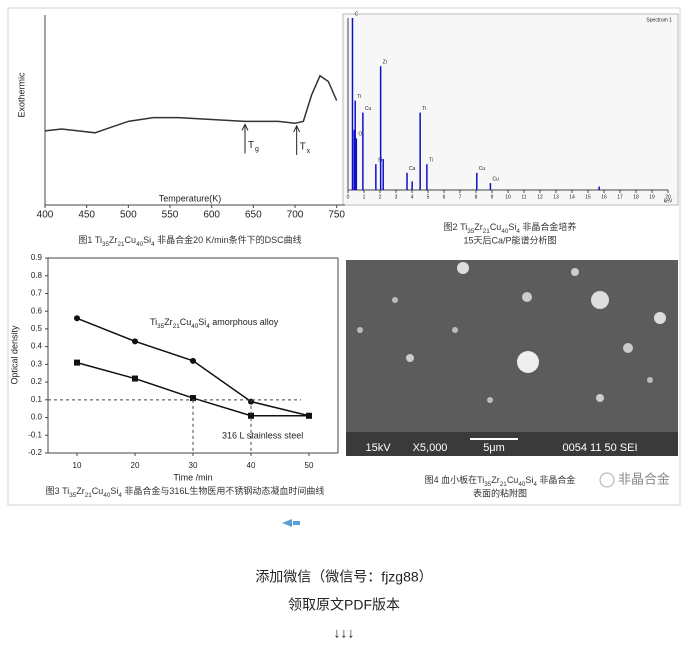 This screenshot has width=688, height=651. Describe the element at coordinates (509, 239) in the screenshot. I see `caption: 15天后Ca/P能谱分析图` at that location.